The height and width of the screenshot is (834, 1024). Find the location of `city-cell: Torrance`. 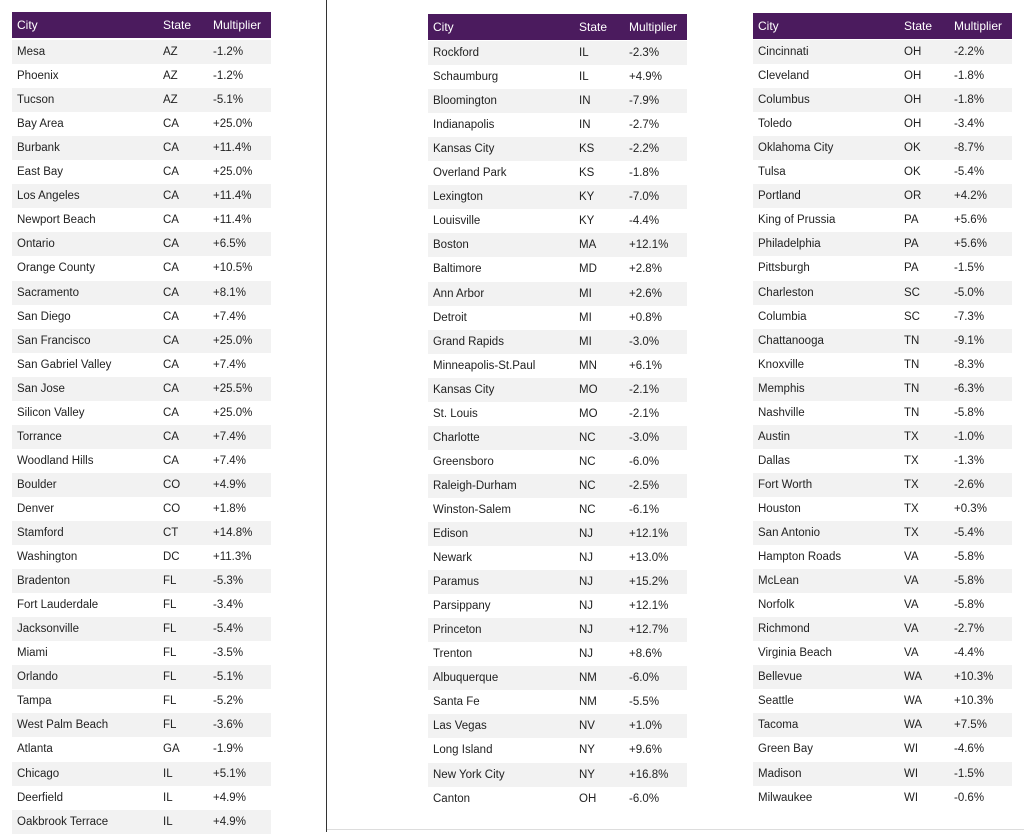

city-cell: Torrance is located at coordinates (39, 436).